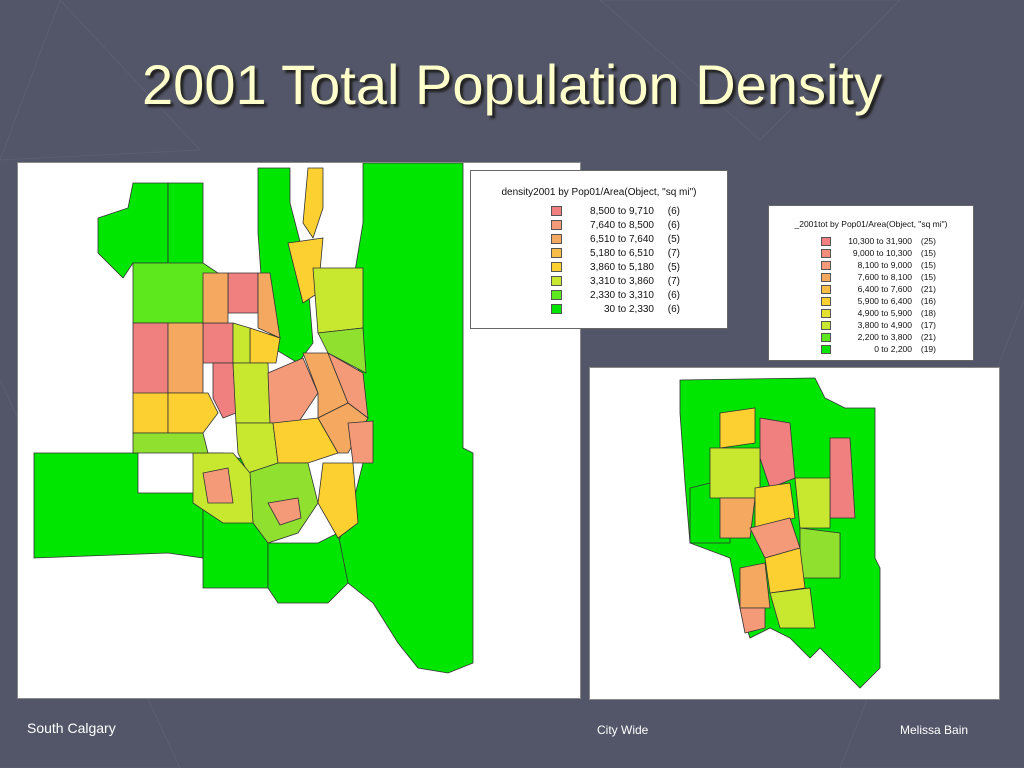 The image size is (1024, 768). I want to click on legend-count: (17), so click(928, 325).